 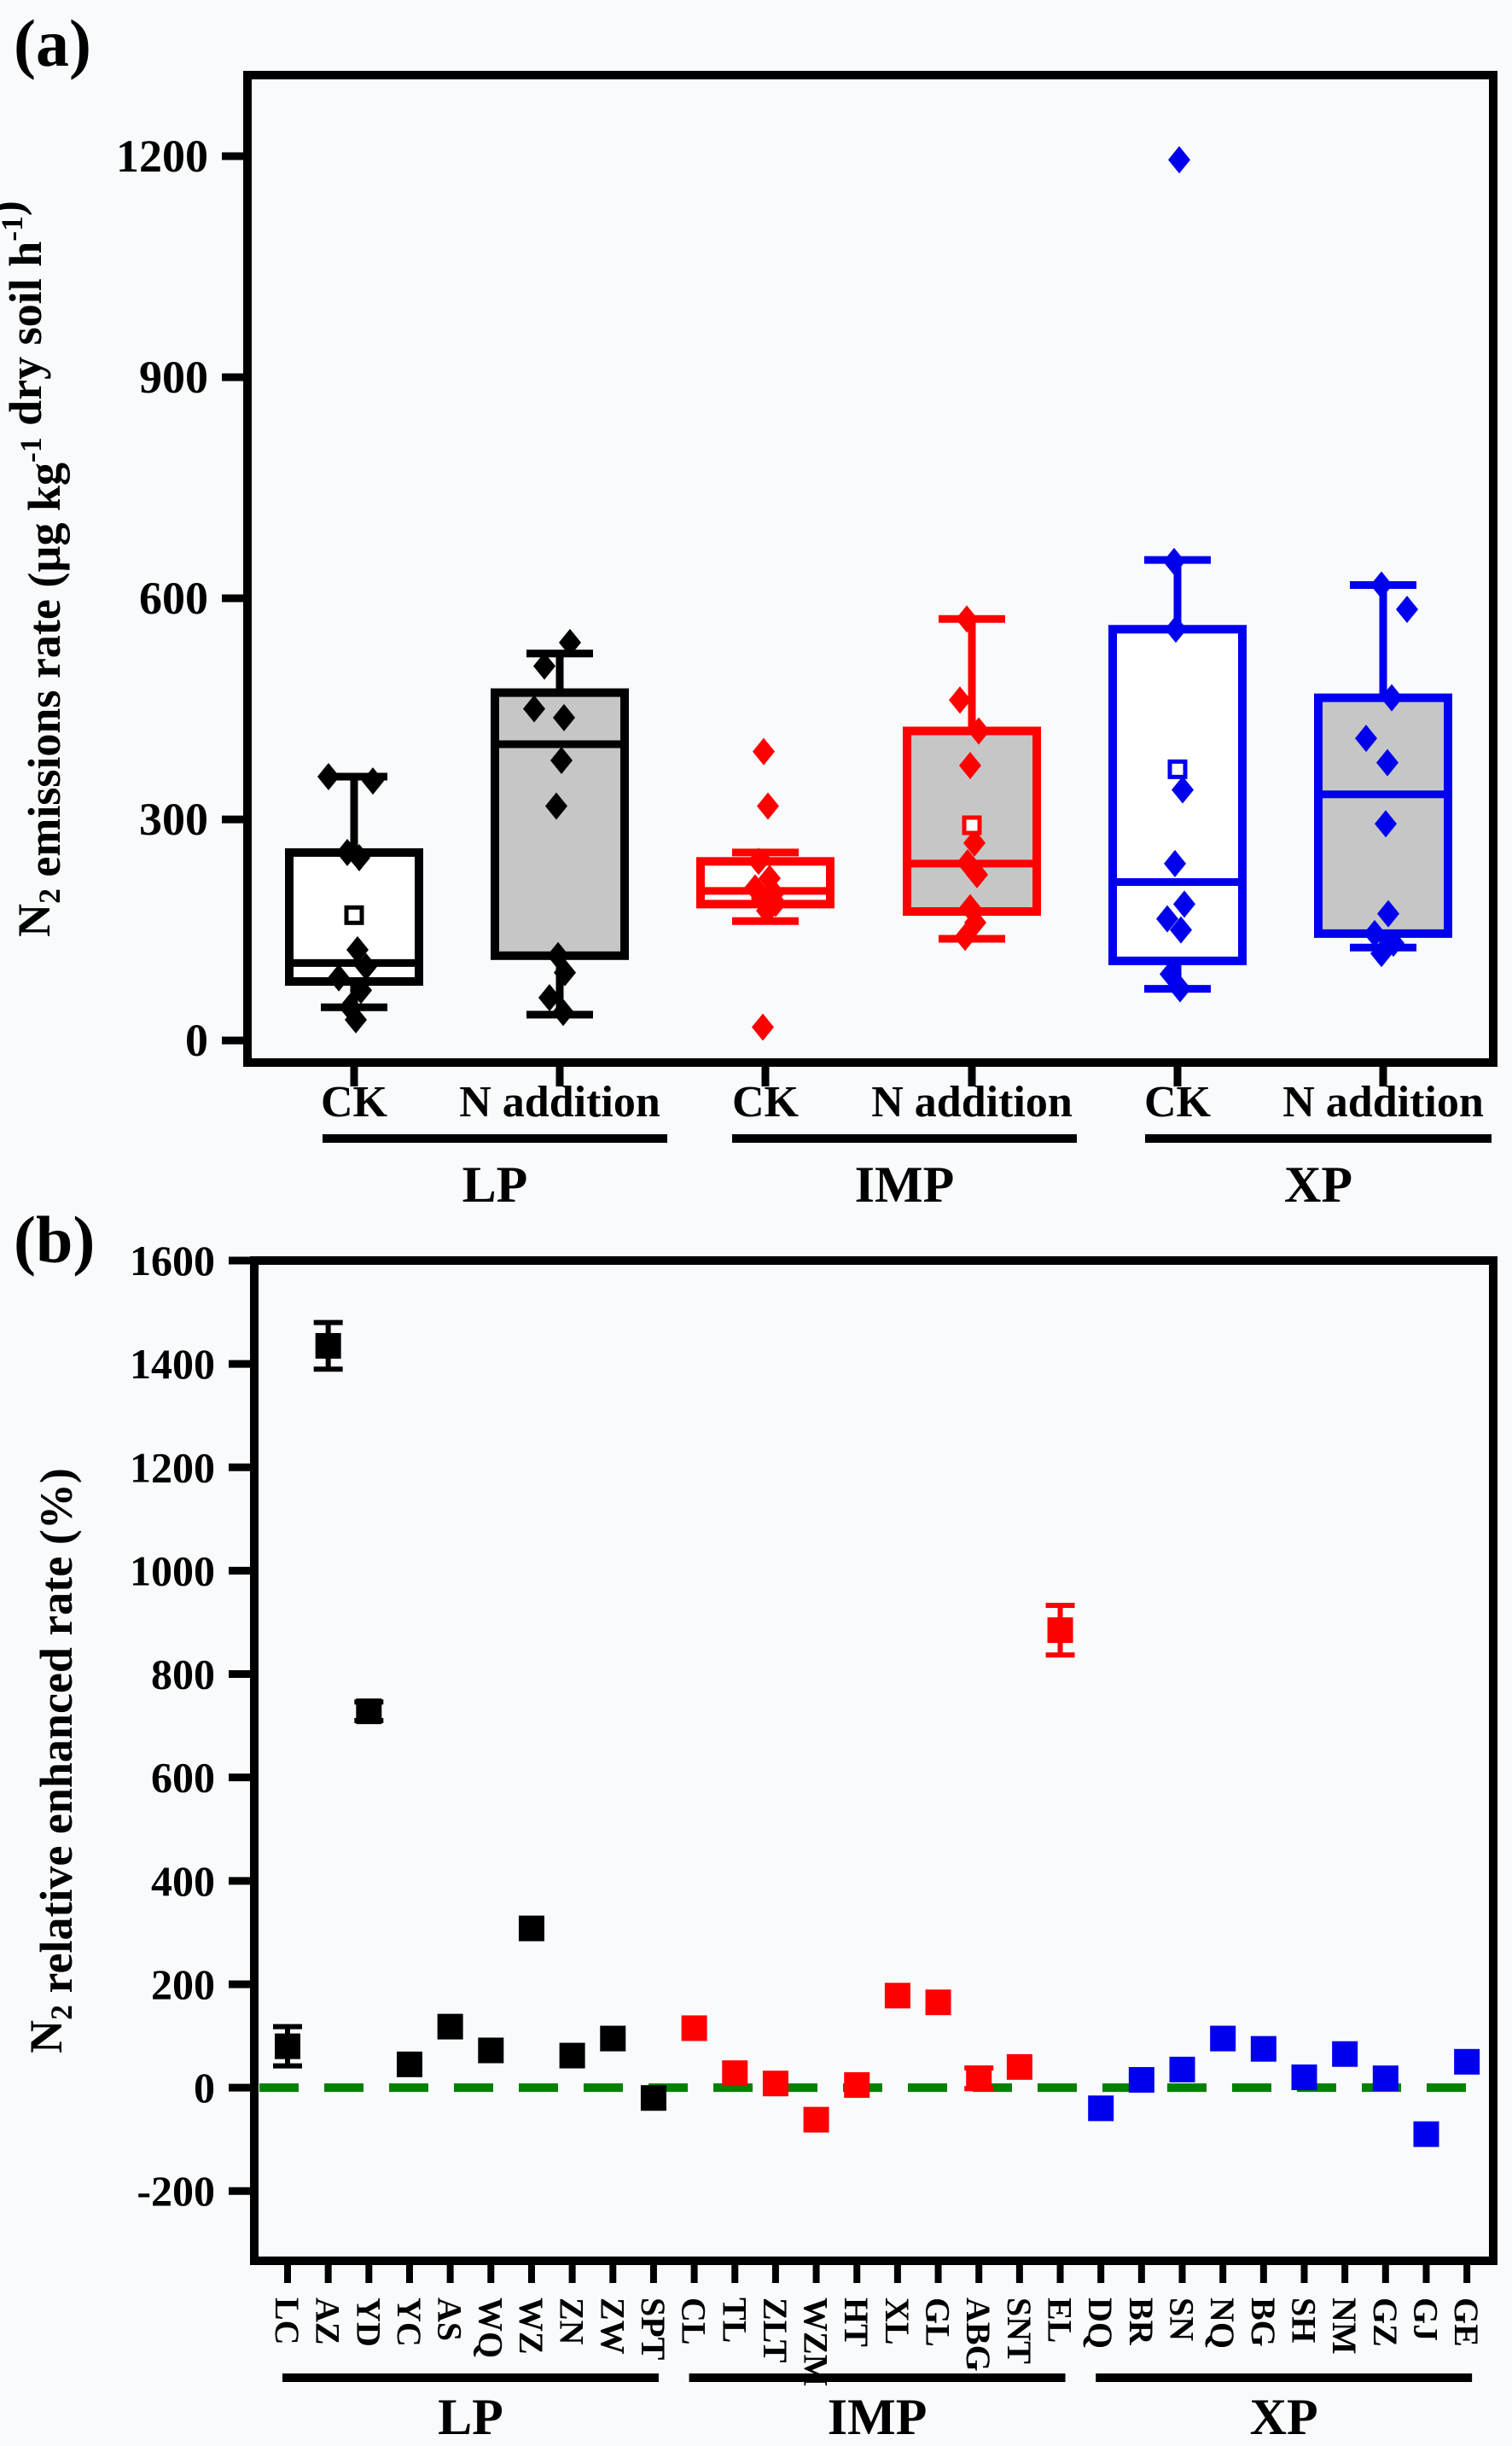 I want to click on ylabel-text: N, so click(x=34, y=920).